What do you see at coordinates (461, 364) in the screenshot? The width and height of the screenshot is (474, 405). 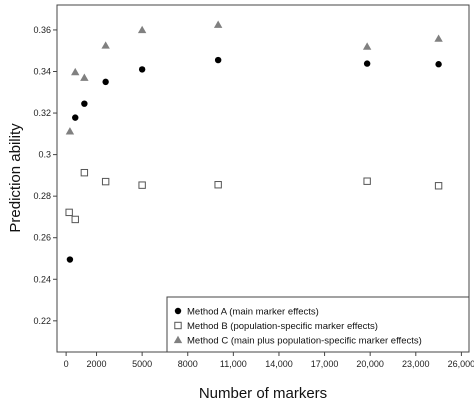 I see `x-tick-label: 26,000` at bounding box center [461, 364].